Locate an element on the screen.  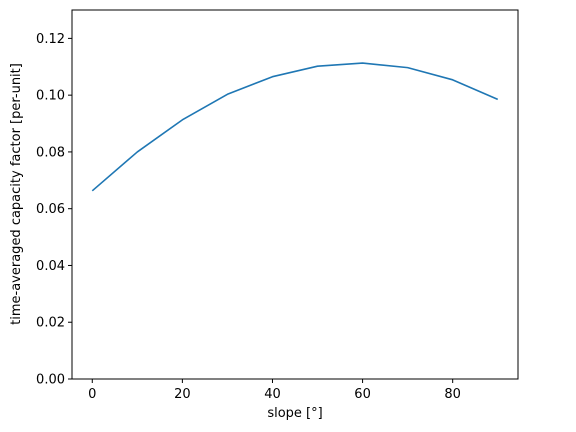
y-axis-ticks: 0.00 0.02 0.04 0.06 0.08 0.10 0.12 is located at coordinates (54, 210).